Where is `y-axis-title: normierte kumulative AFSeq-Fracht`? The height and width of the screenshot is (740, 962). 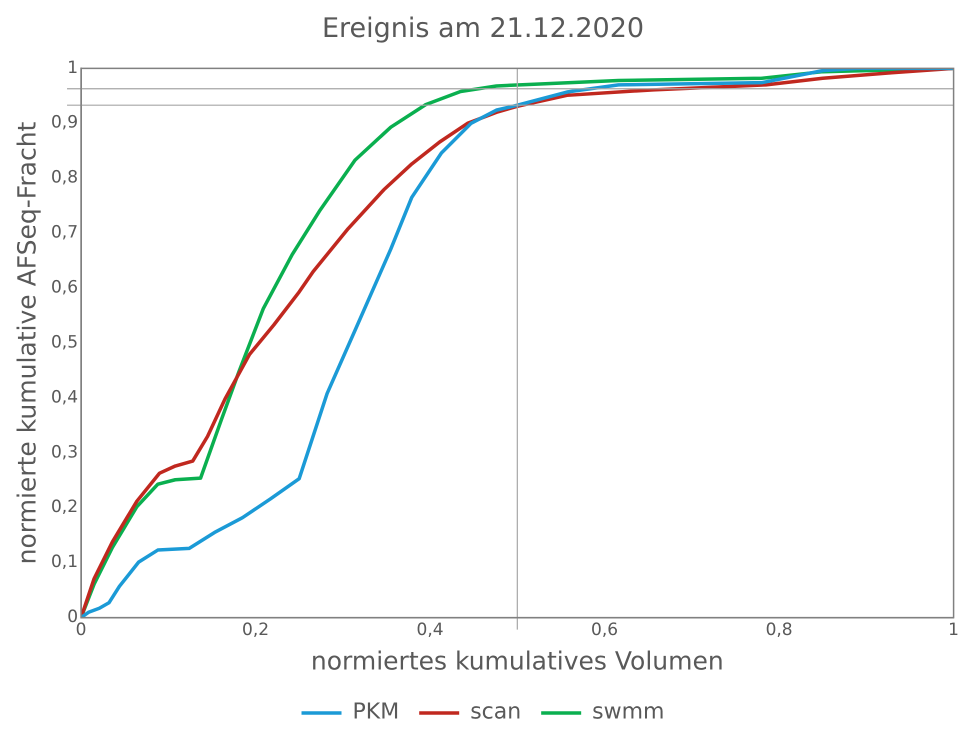
y-axis-title: normierte kumulative AFSeq-Fracht is located at coordinates (27, 342).